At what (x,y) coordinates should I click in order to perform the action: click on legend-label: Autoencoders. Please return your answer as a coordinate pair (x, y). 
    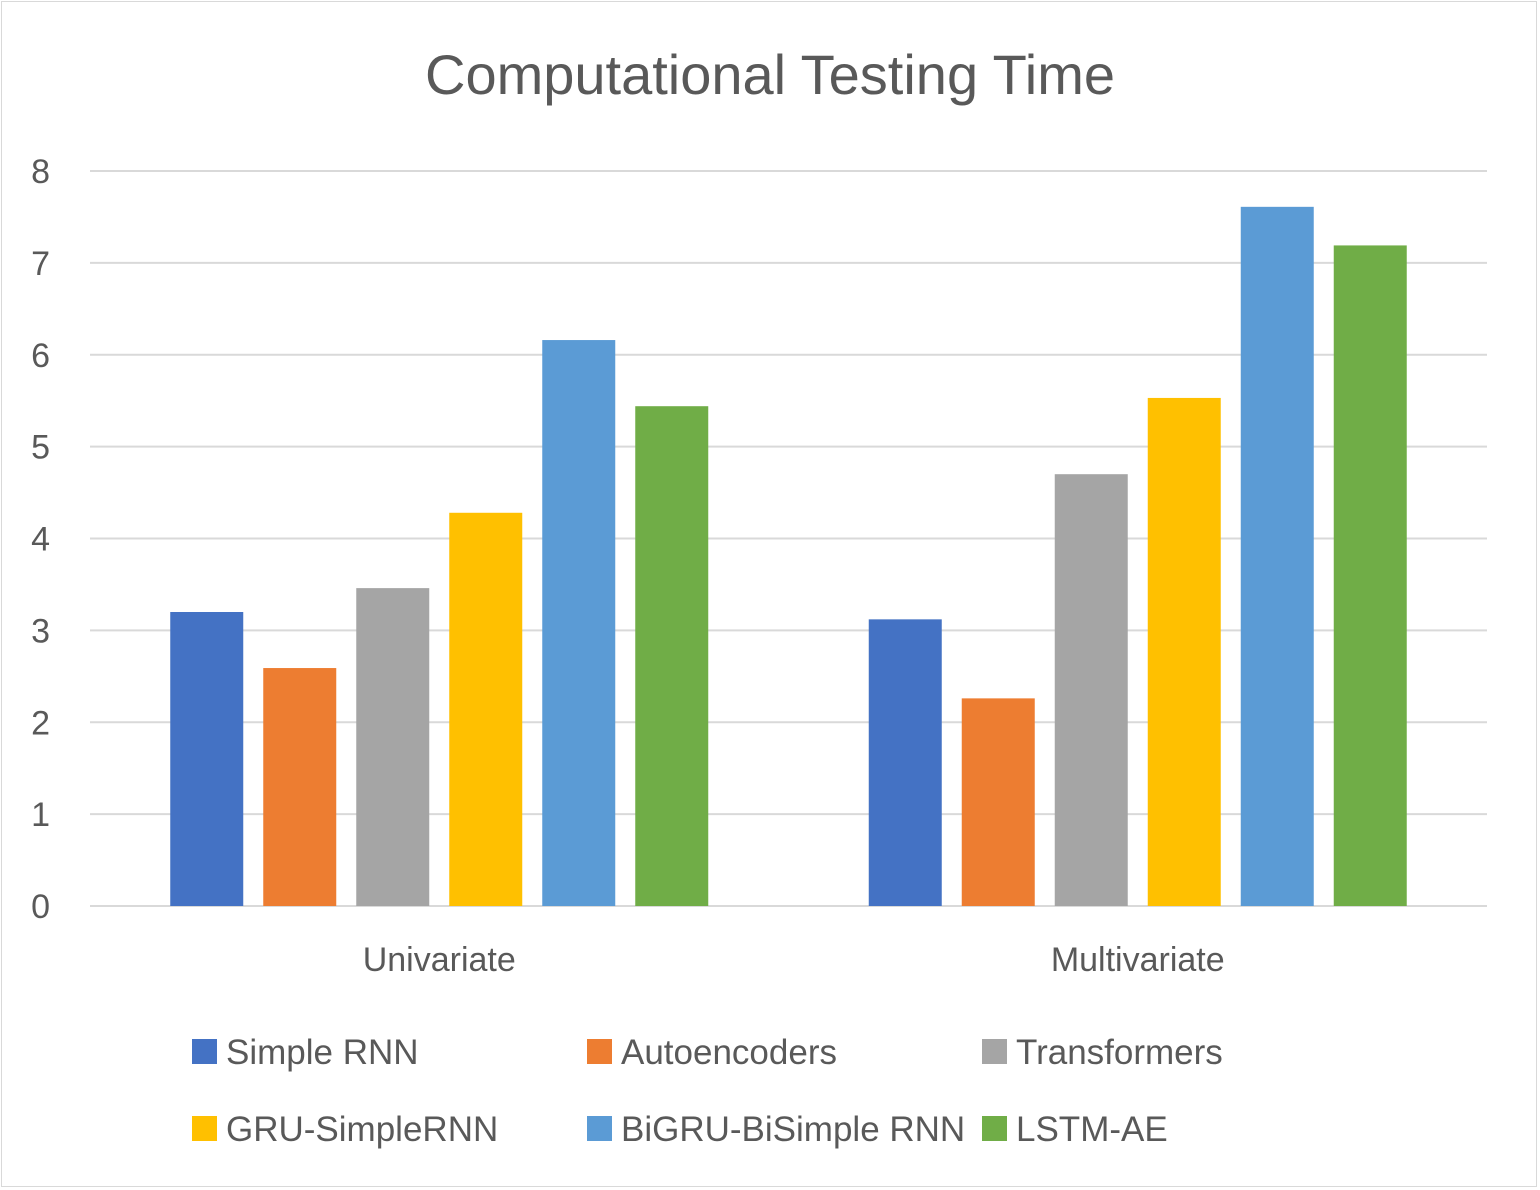
    Looking at the image, I should click on (729, 1052).